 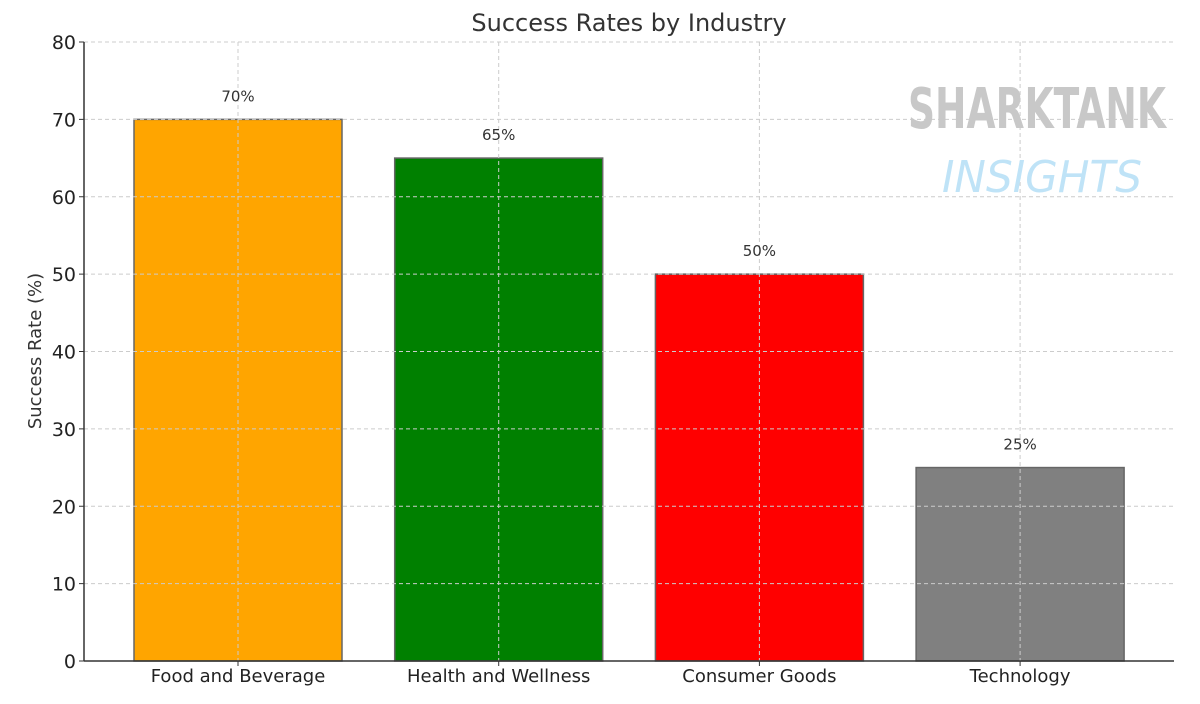 What do you see at coordinates (238, 676) in the screenshot?
I see `x-tick-label: Food and Beverage` at bounding box center [238, 676].